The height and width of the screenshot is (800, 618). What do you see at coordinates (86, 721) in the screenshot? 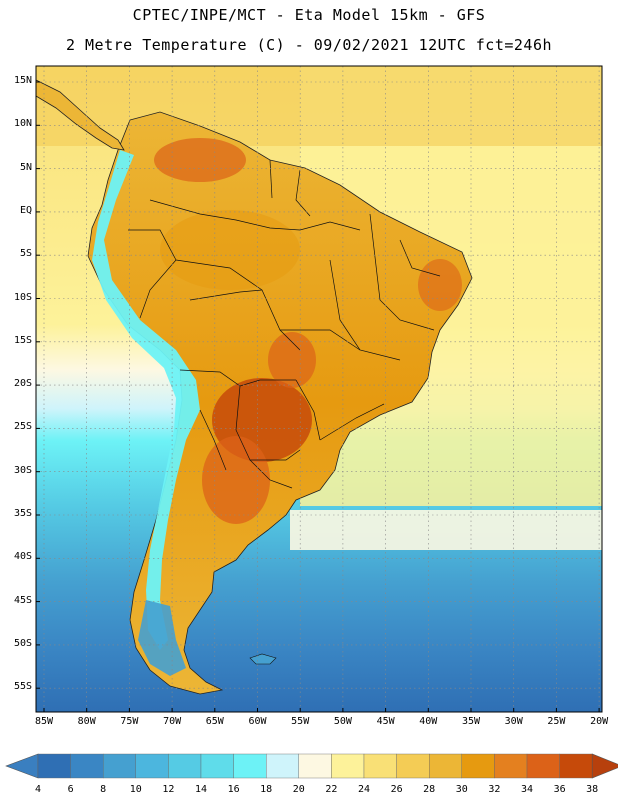
I see `lon-label: 80W` at bounding box center [86, 721].